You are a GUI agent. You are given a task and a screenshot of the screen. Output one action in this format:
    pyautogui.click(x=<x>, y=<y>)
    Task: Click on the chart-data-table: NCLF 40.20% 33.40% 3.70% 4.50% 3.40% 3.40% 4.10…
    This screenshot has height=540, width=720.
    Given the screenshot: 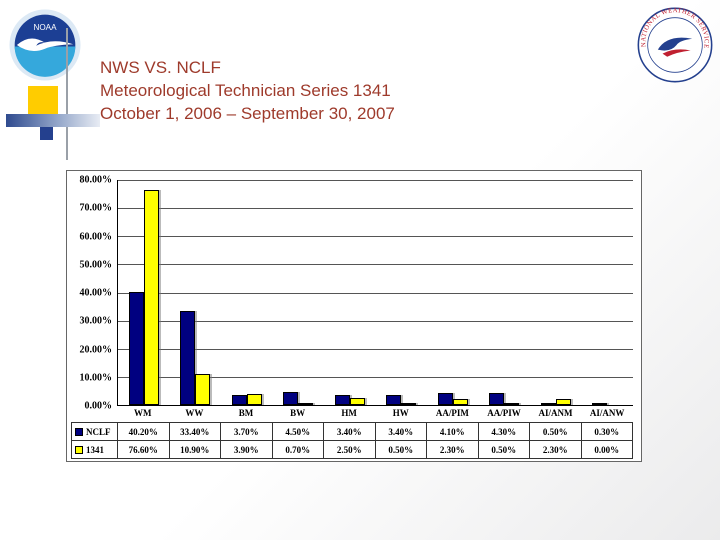 What is the action you would take?
    pyautogui.click(x=352, y=440)
    